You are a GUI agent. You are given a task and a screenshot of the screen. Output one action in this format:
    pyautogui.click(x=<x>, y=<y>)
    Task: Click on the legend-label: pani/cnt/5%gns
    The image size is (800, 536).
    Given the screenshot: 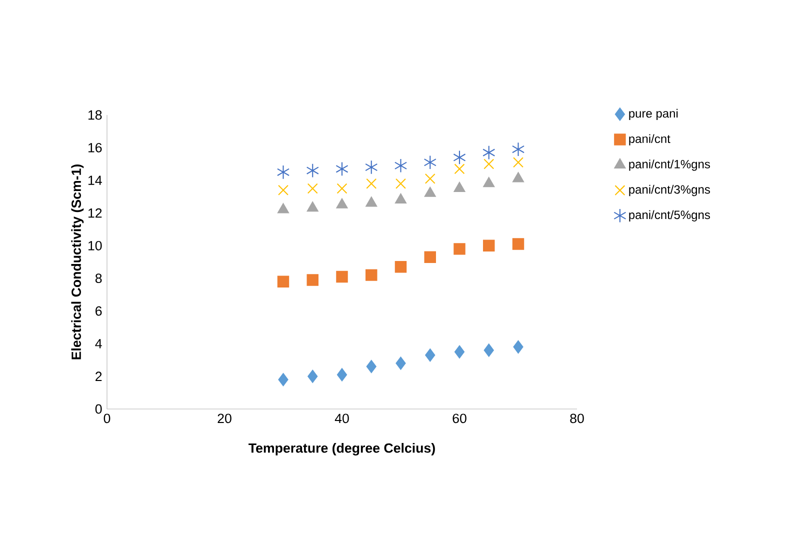 What is the action you would take?
    pyautogui.click(x=669, y=216)
    